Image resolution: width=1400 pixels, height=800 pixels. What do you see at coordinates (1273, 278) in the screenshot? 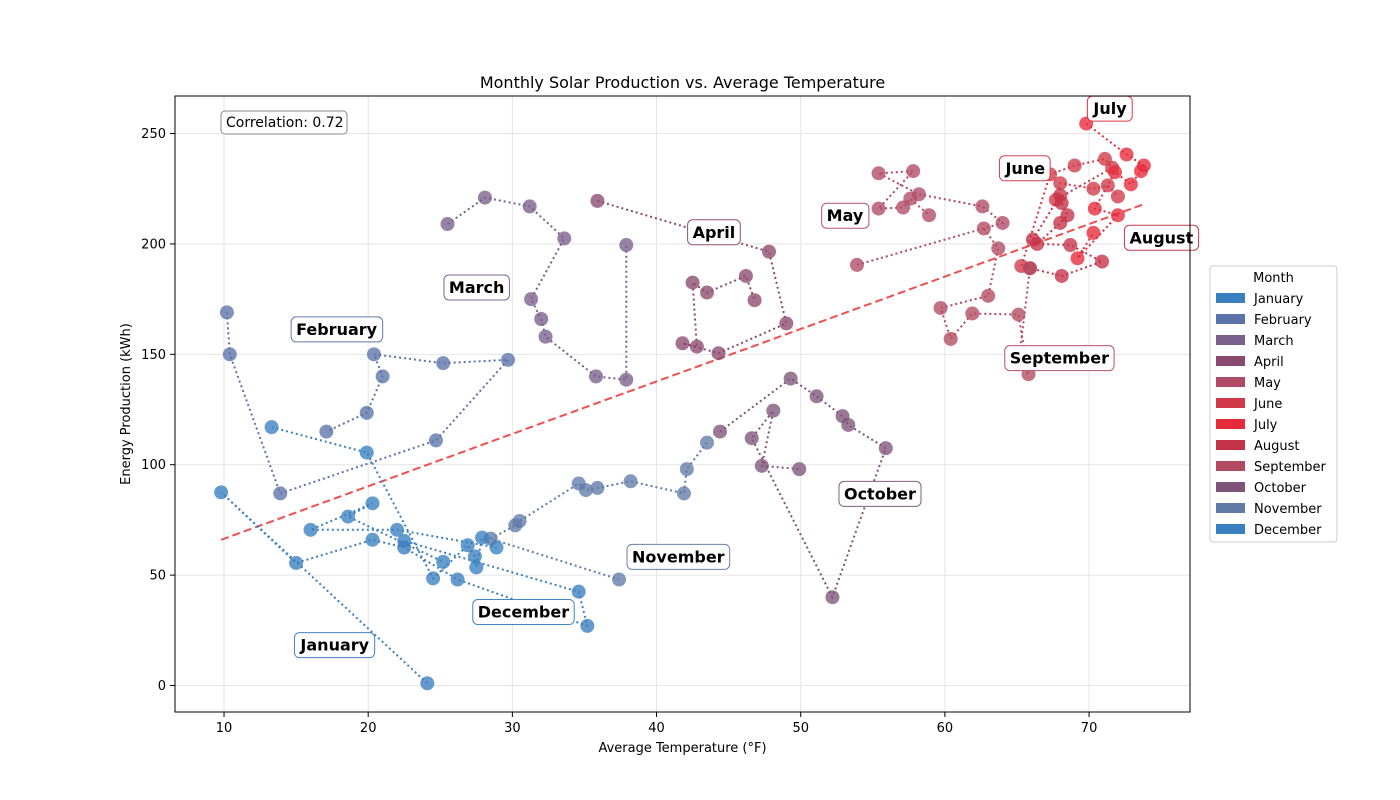
I see `legend-title: Month` at bounding box center [1273, 278].